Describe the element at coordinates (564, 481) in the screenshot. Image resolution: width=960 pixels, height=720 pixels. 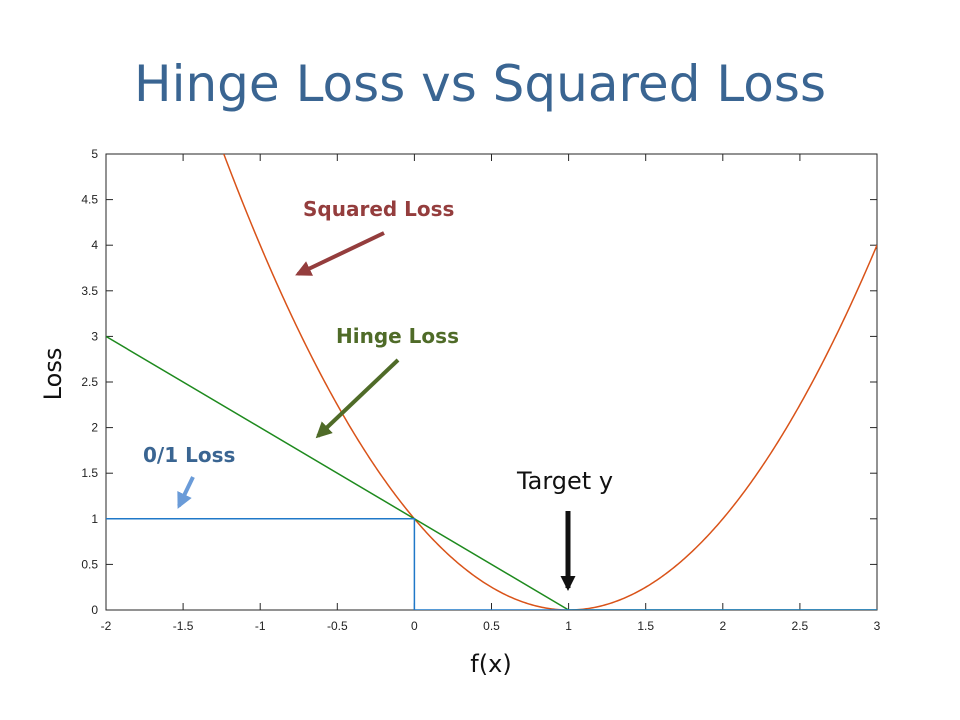
I see `target-y-label: Target y` at that location.